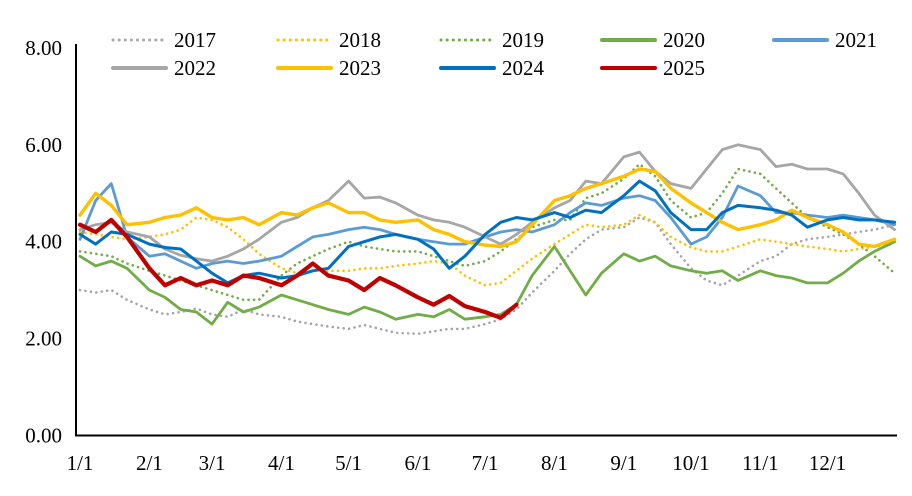  I want to click on legend-label: 2024, so click(523, 68).